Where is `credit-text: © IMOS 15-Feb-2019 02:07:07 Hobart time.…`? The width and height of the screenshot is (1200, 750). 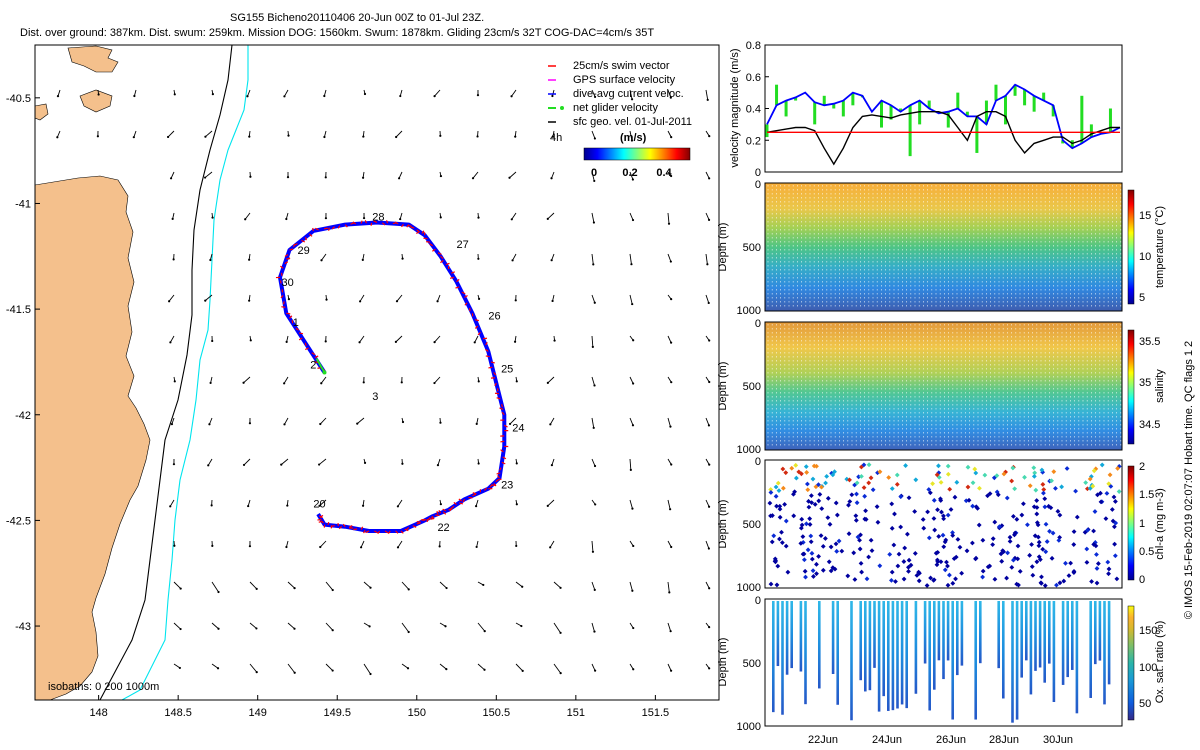
credit-text: © IMOS 15-Feb-2019 02:07:07 Hobart time.… is located at coordinates (1189, 480).